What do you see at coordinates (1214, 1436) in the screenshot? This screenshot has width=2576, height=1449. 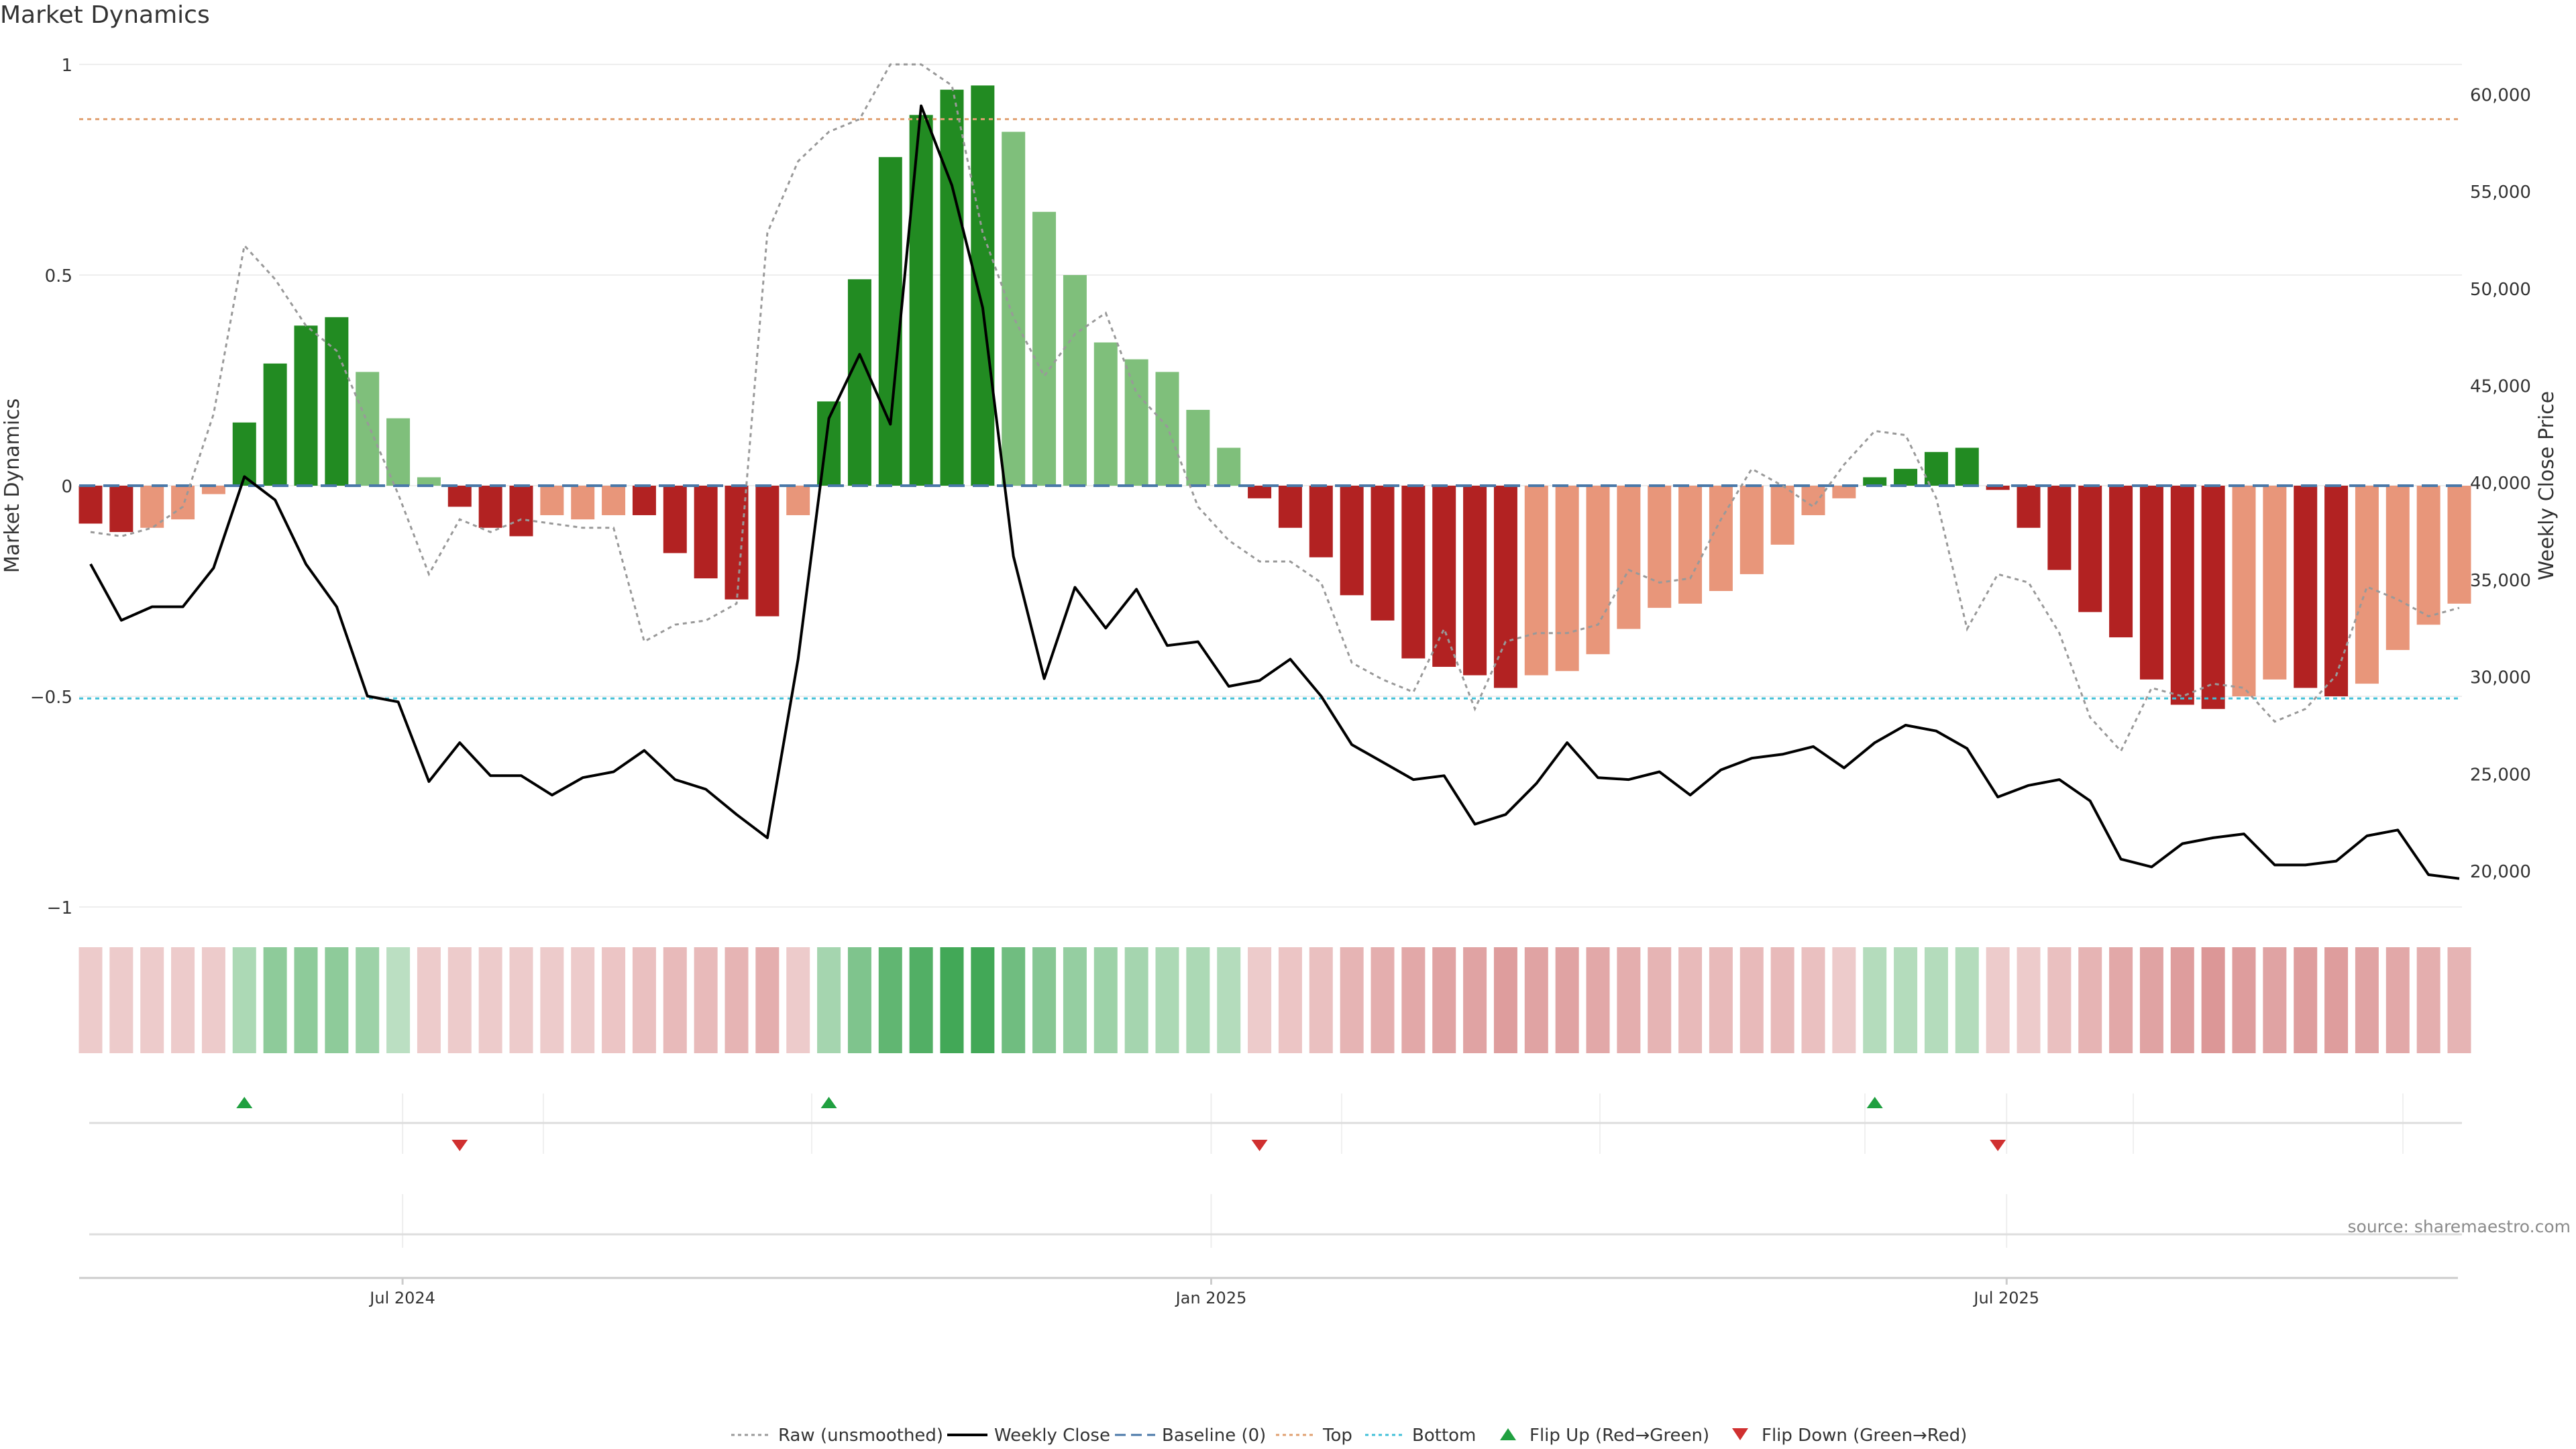 I see `legend-label: Baseline (0)` at bounding box center [1214, 1436].